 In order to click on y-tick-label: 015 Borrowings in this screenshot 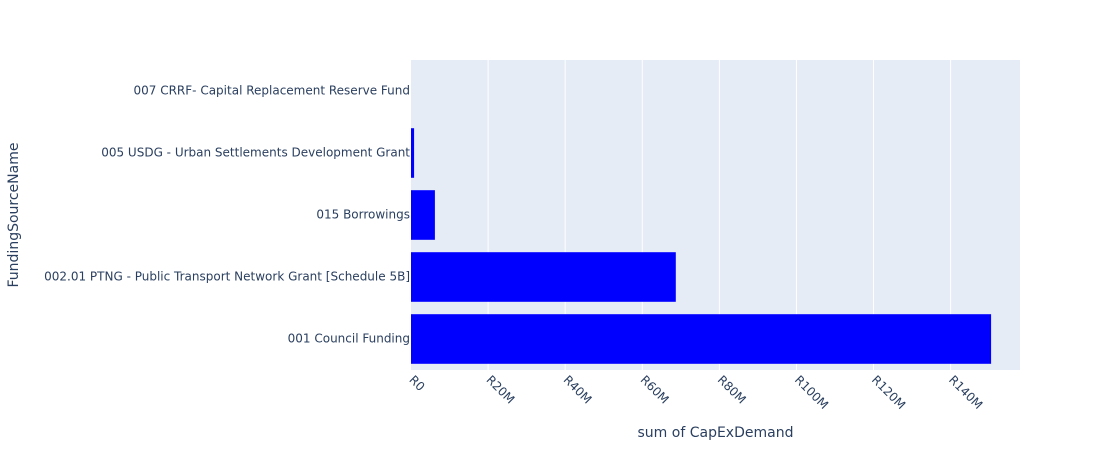, I will do `click(363, 215)`.